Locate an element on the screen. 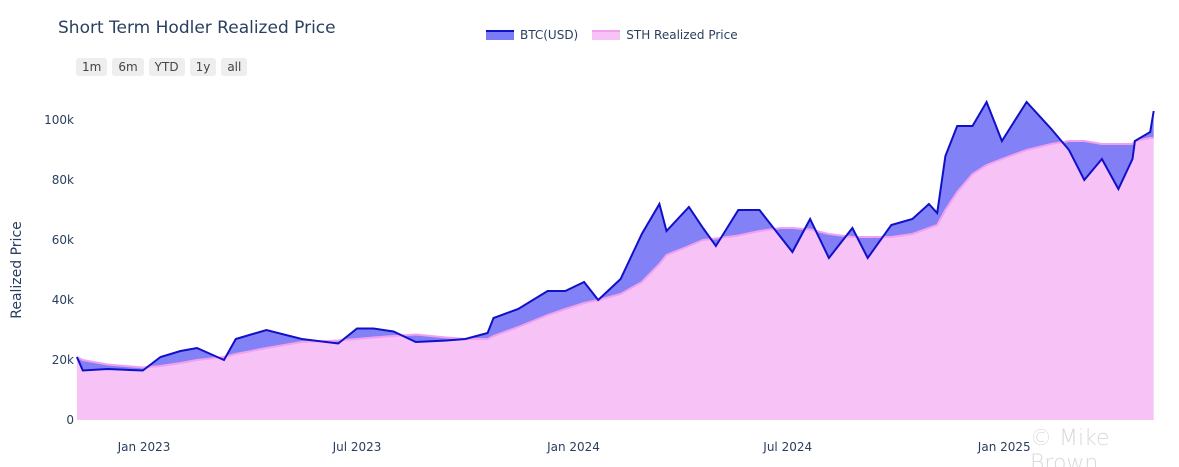  chart-title: Short Term Hodler Realized Price is located at coordinates (197, 28).